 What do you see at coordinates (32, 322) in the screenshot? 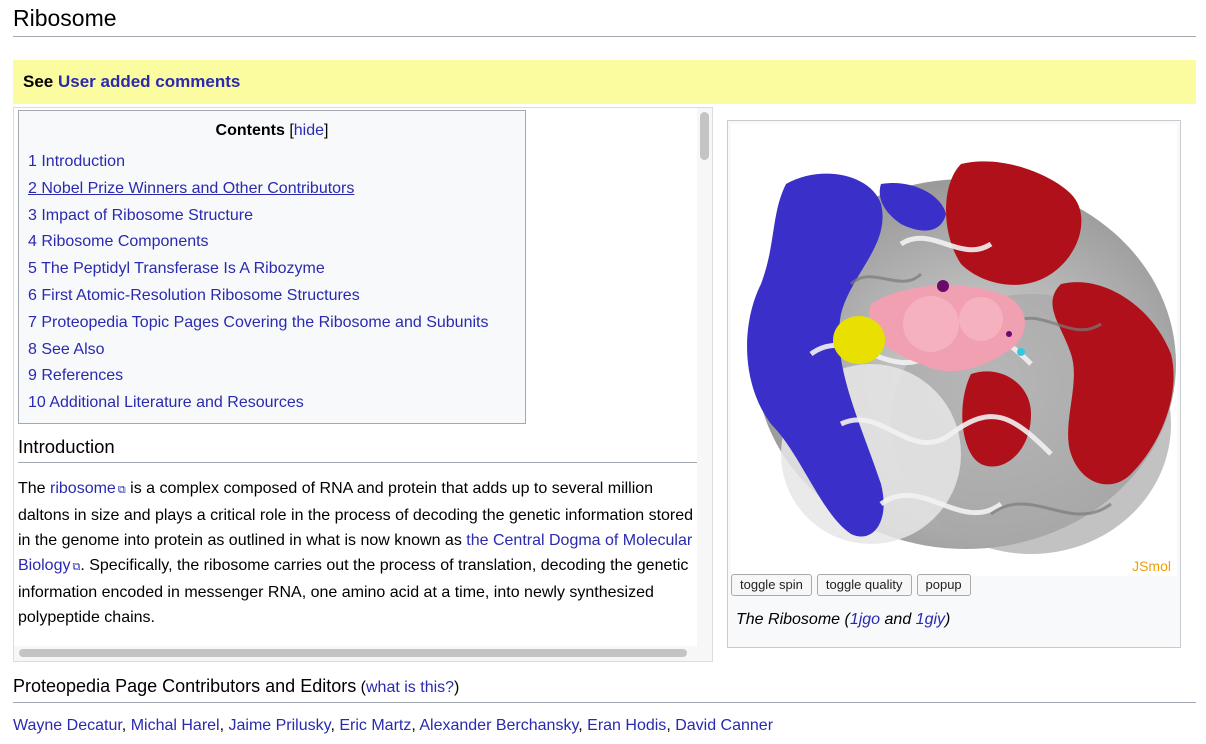
I see `toc-number: 7` at bounding box center [32, 322].